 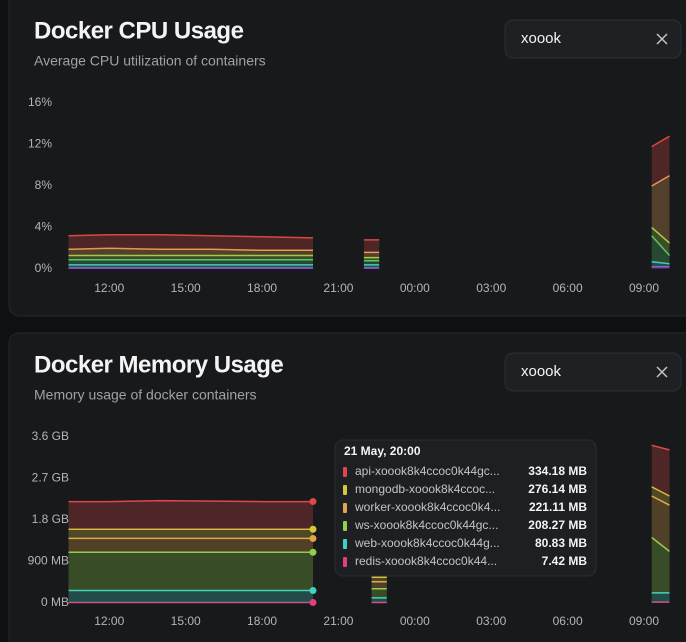 What do you see at coordinates (557, 489) in the screenshot?
I see `tooltip-value: 276.14 MB` at bounding box center [557, 489].